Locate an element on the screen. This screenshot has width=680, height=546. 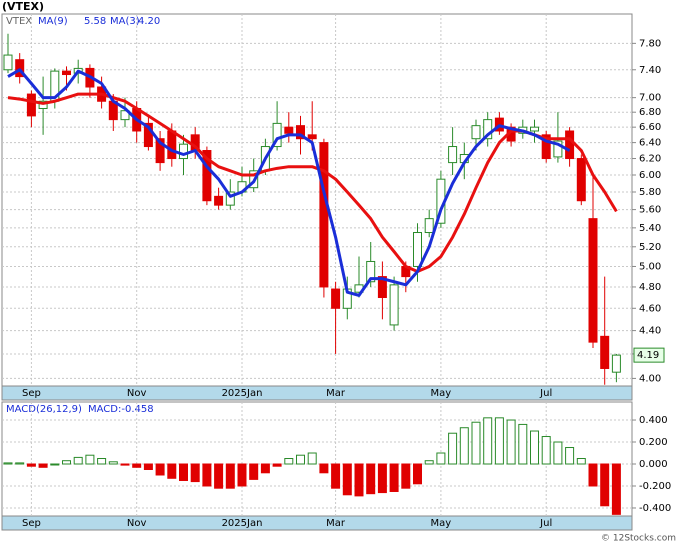
legend-symbol: VTEX is located at coordinates (19, 21).